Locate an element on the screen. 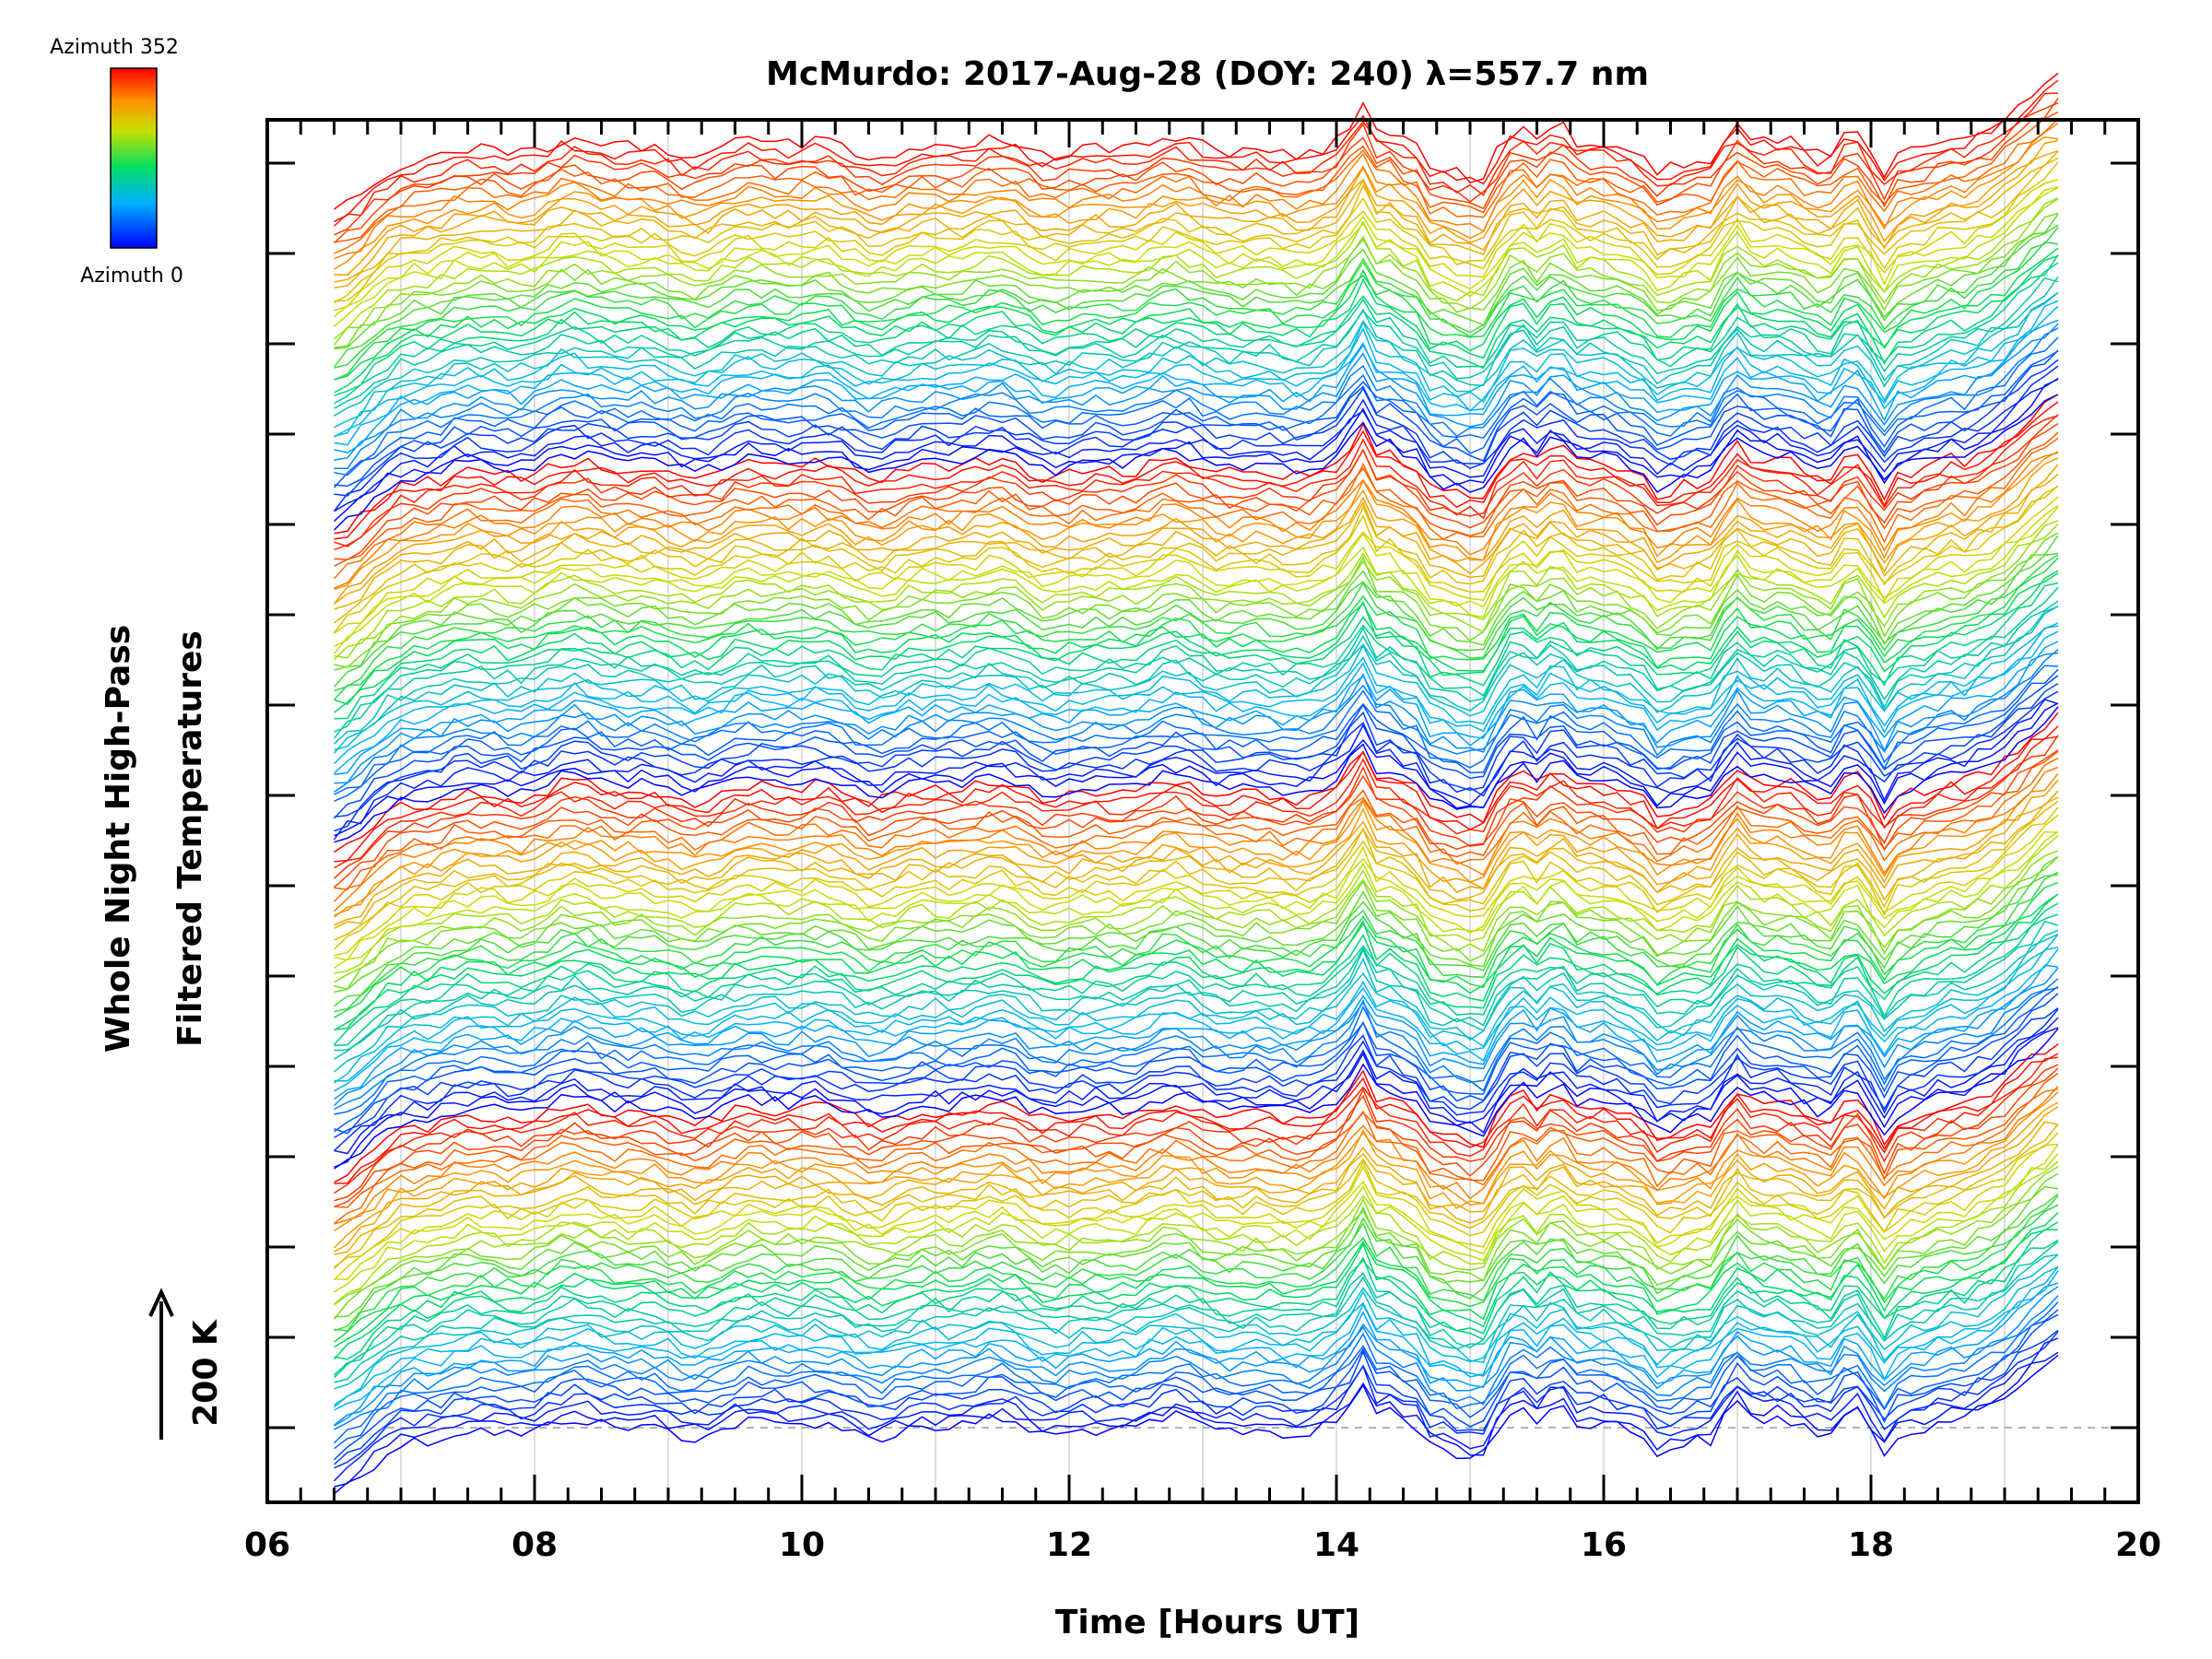 This screenshot has width=2212, height=1659. colorbar-max-label: Azimuth 352 is located at coordinates (114, 47).